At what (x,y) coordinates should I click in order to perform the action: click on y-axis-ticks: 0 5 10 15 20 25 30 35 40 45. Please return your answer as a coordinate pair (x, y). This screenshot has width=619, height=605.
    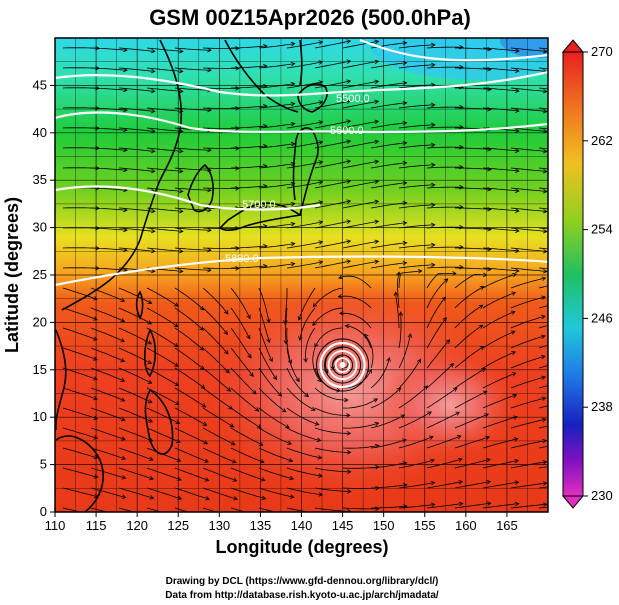
    Looking at the image, I should click on (44, 298).